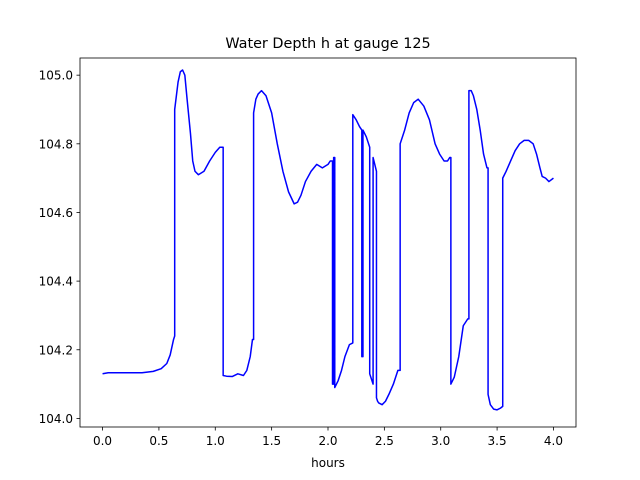  Describe the element at coordinates (328, 463) in the screenshot. I see `x-axis-label: hours` at that location.